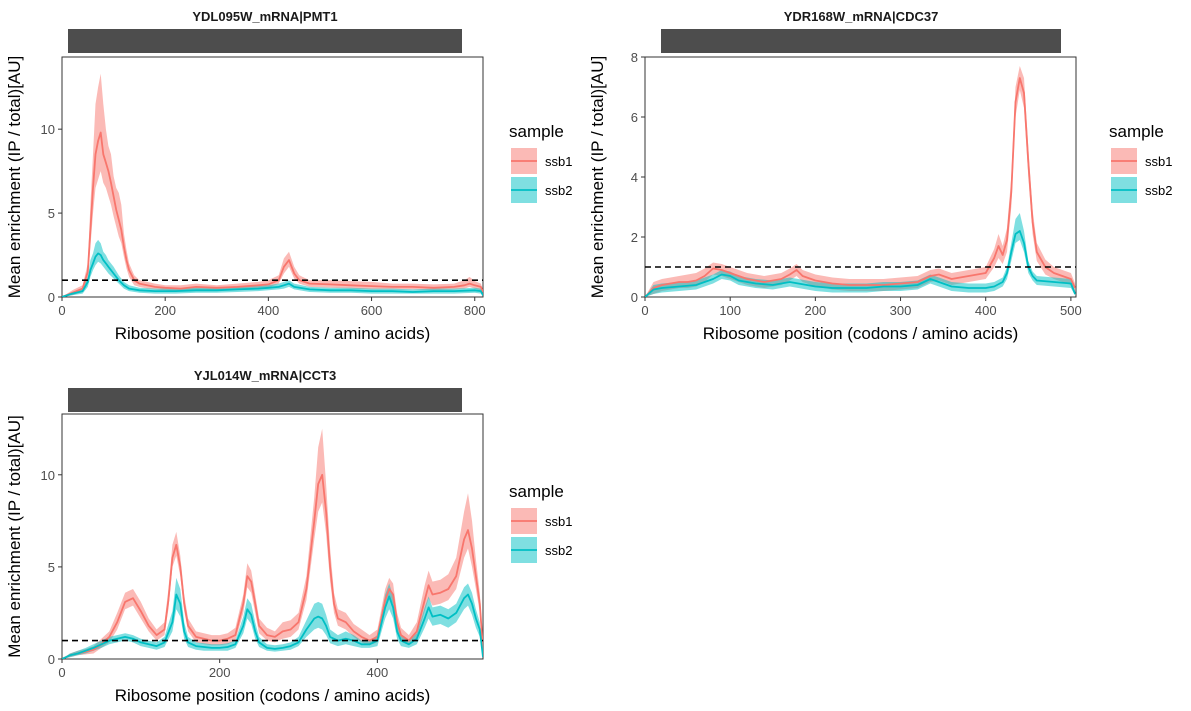 The image size is (1191, 711). I want to click on x-tick-label: 100, so click(730, 310).